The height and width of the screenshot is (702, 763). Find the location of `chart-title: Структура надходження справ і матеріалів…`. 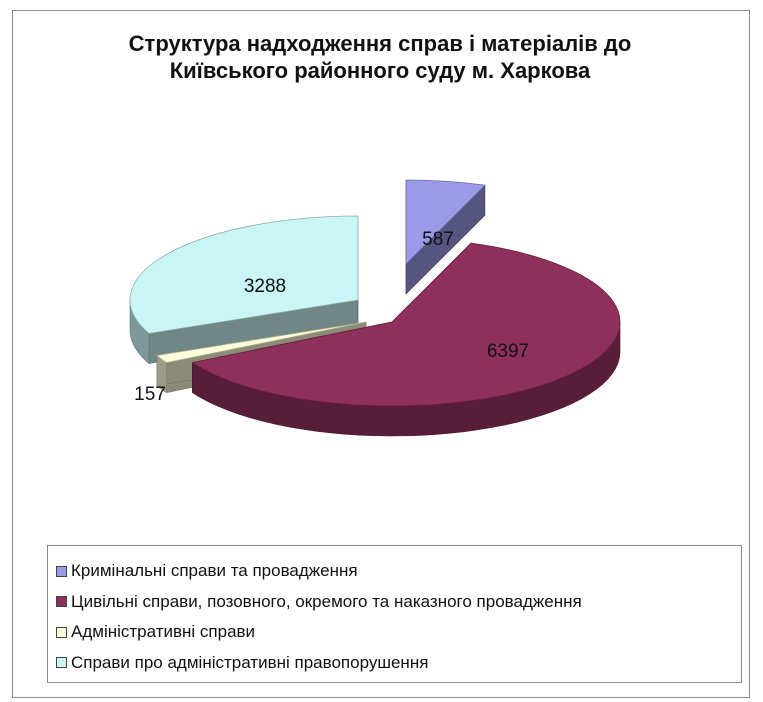

chart-title: Структура надходження справ і матеріалів… is located at coordinates (380, 57).